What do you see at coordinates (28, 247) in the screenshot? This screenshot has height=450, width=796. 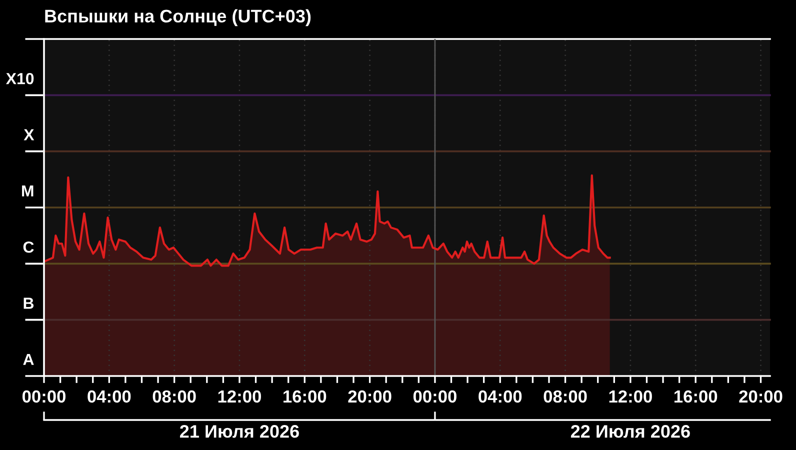 I see `ref-line-label: C` at bounding box center [28, 247].